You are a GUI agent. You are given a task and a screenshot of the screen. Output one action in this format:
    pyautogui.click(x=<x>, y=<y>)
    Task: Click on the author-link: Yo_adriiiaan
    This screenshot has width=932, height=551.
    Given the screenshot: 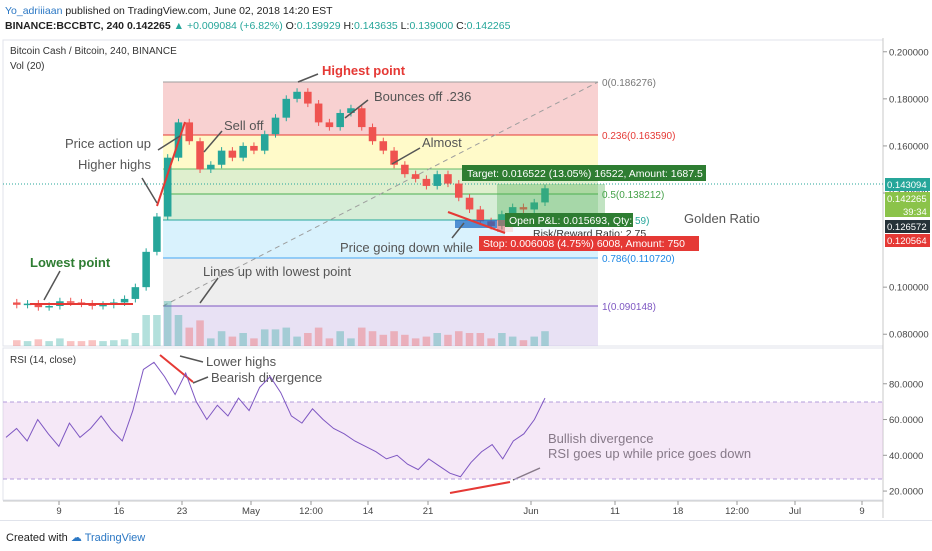 What is the action you would take?
    pyautogui.click(x=34, y=11)
    